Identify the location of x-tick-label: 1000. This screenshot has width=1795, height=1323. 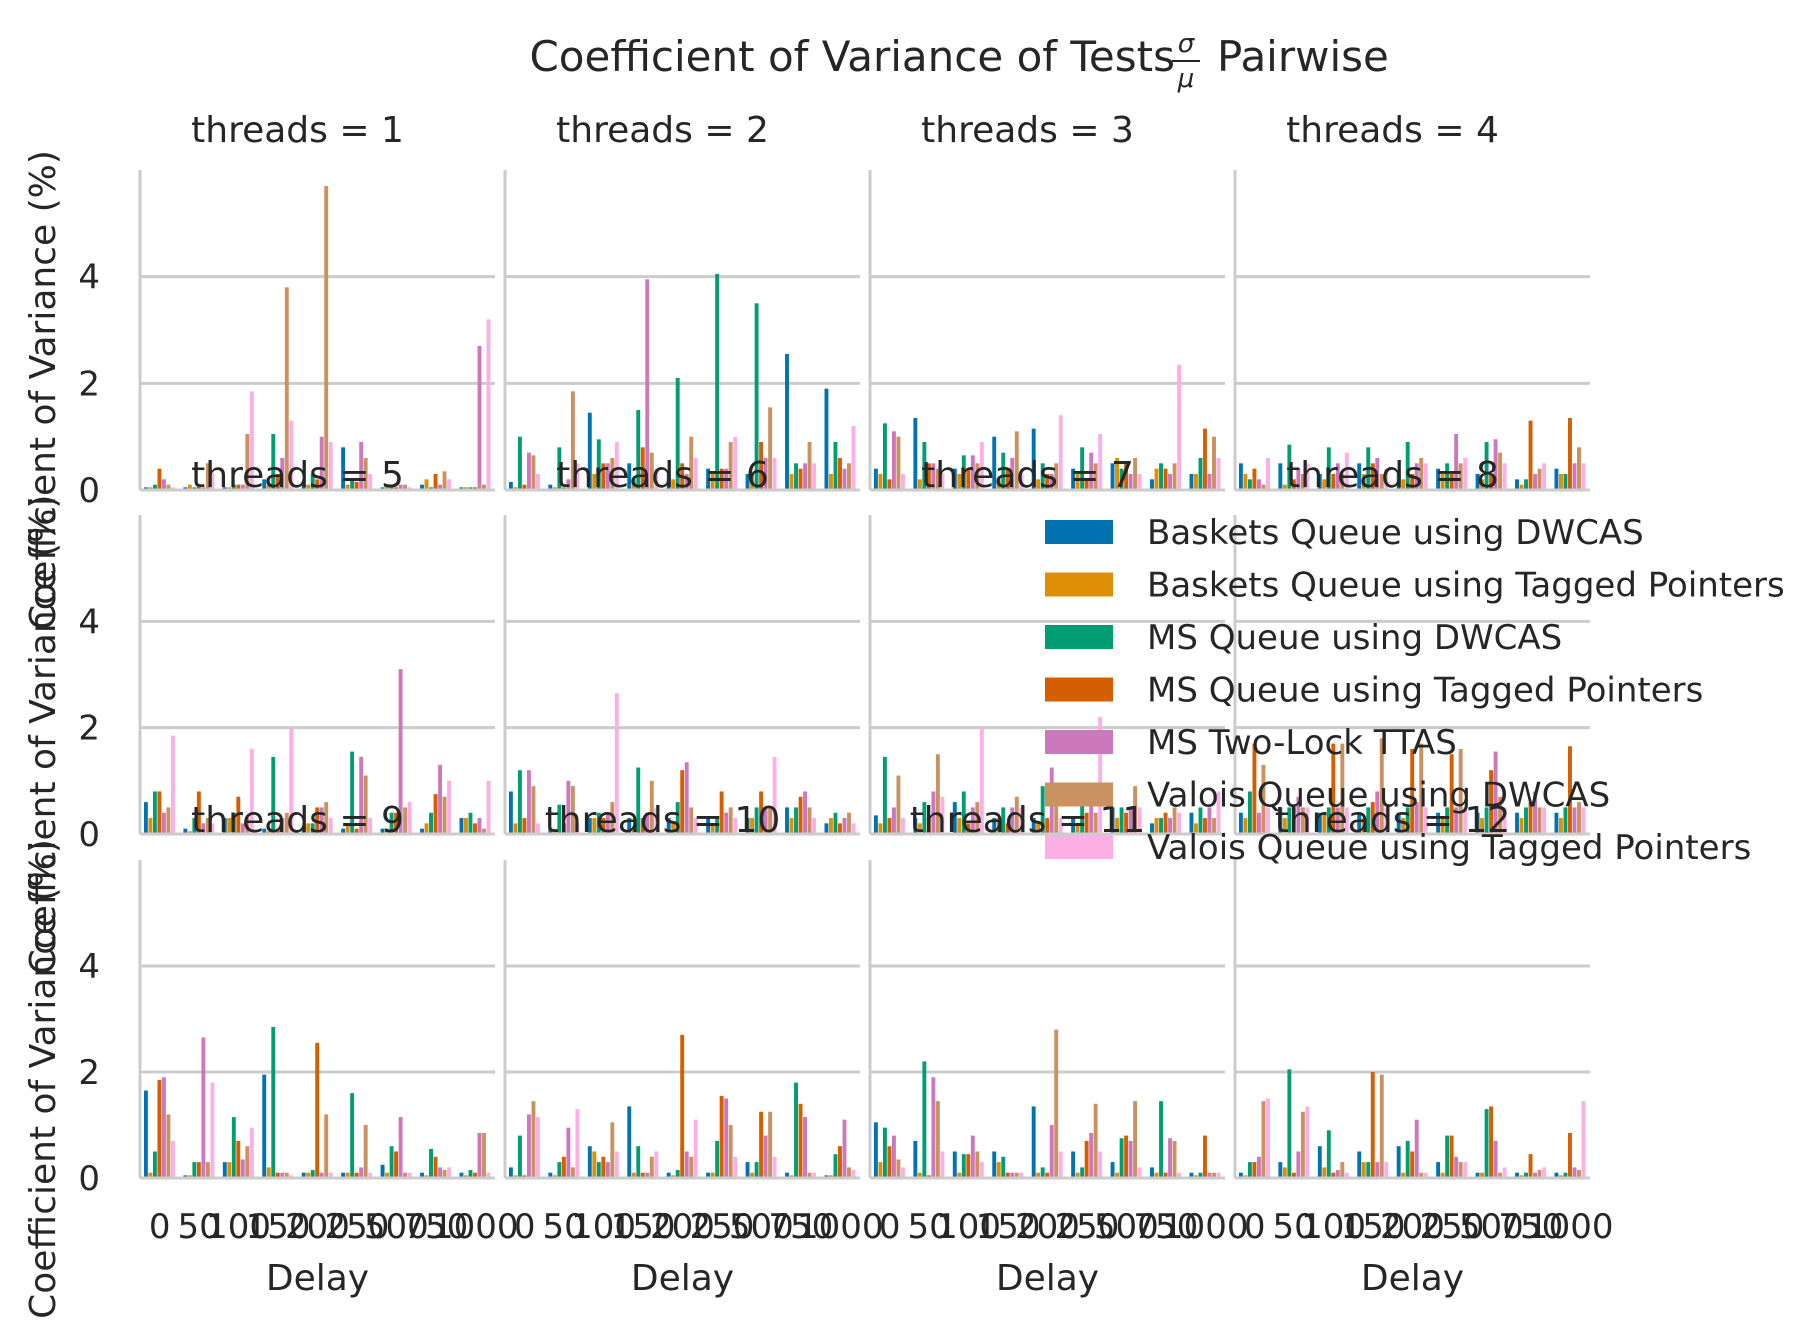
(1205, 1227).